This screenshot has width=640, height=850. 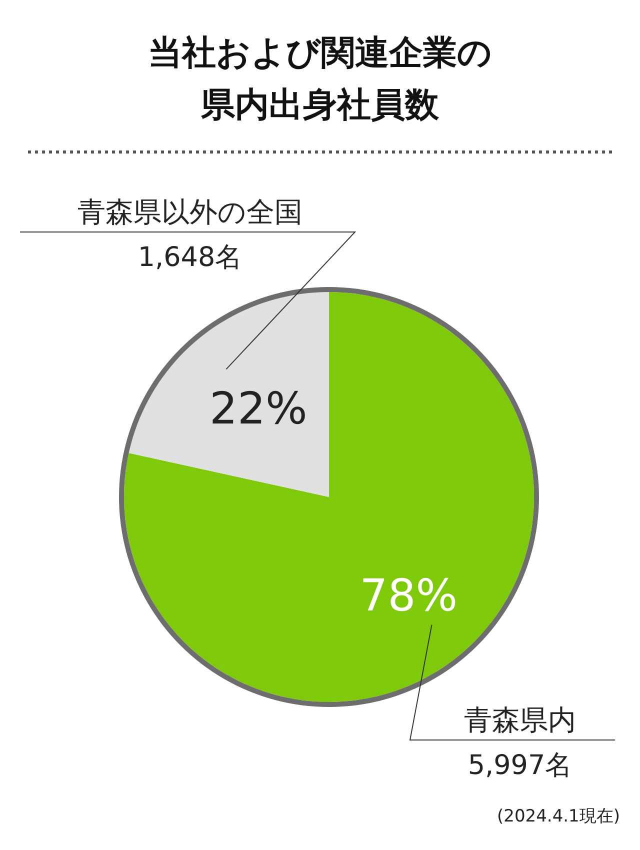 What do you see at coordinates (558, 816) in the screenshot?
I see `text: (2024.4.1現在)` at bounding box center [558, 816].